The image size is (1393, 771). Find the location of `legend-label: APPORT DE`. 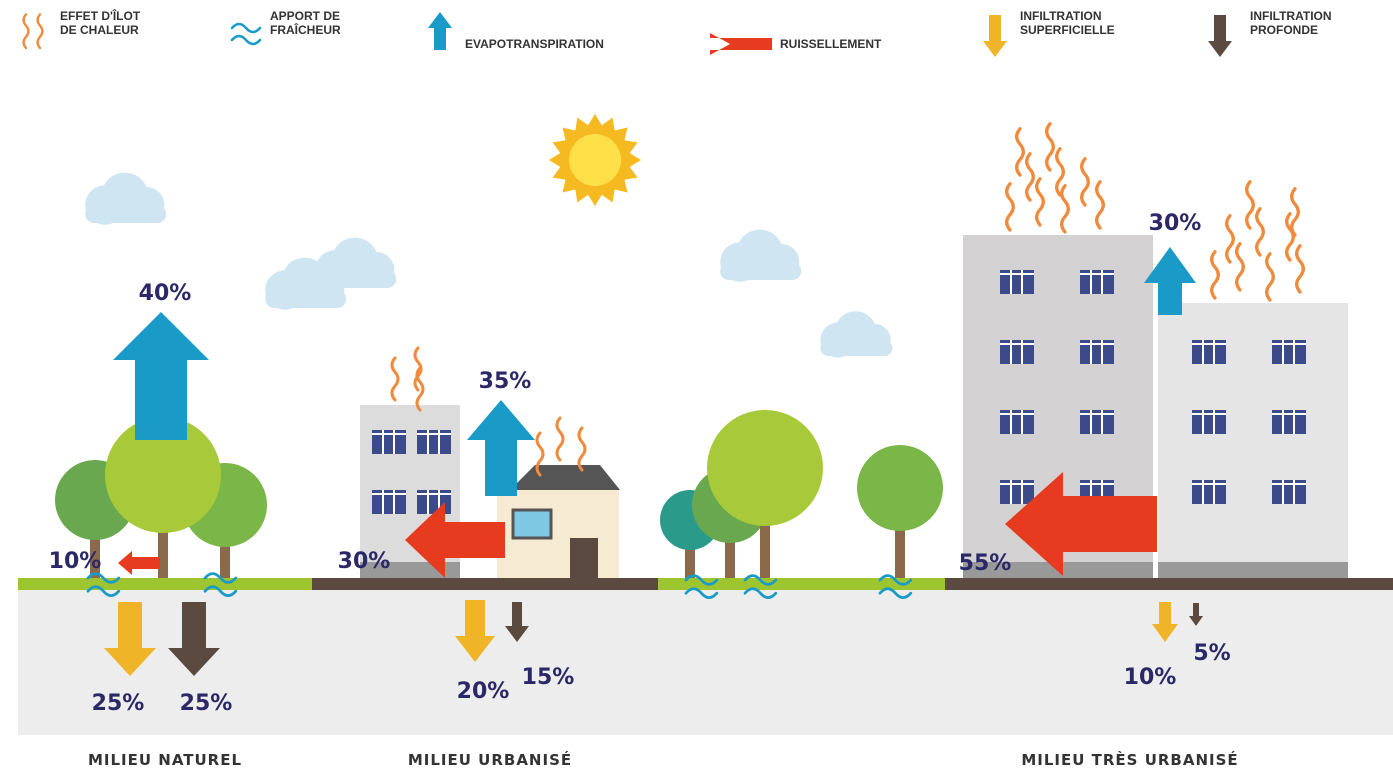

legend-label: APPORT DE is located at coordinates (305, 16).